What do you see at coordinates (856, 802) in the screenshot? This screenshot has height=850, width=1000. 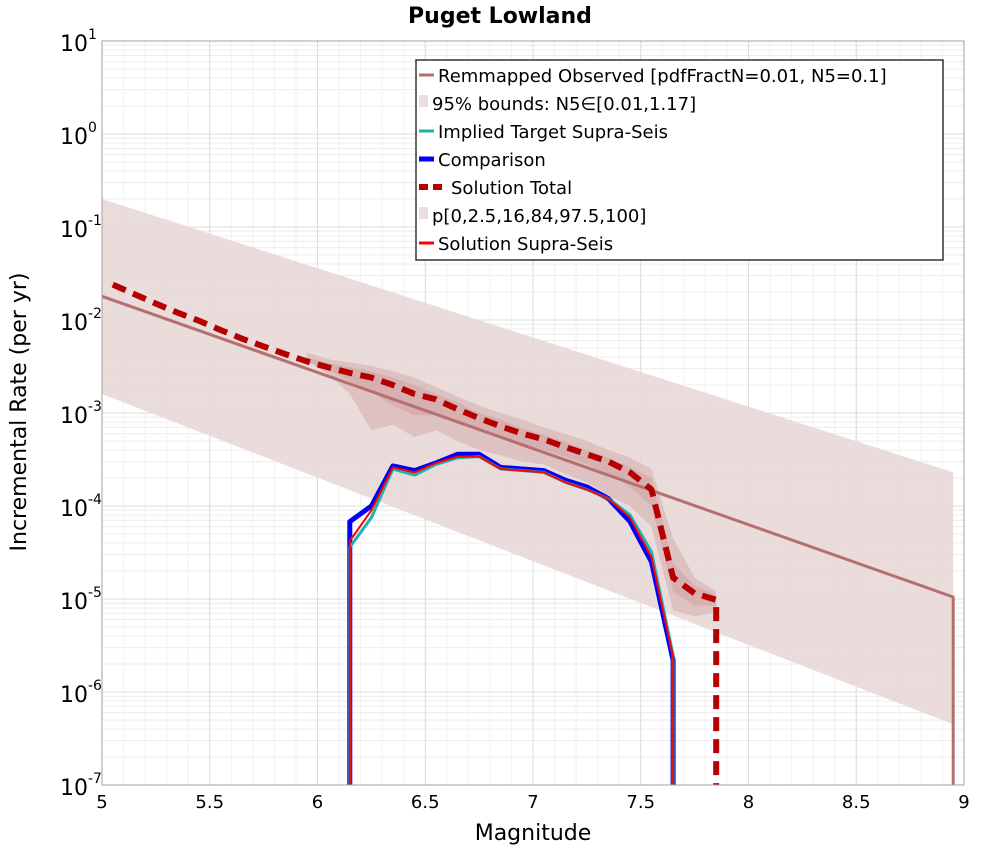 I see `x-tick-label: 8.5` at bounding box center [856, 802].